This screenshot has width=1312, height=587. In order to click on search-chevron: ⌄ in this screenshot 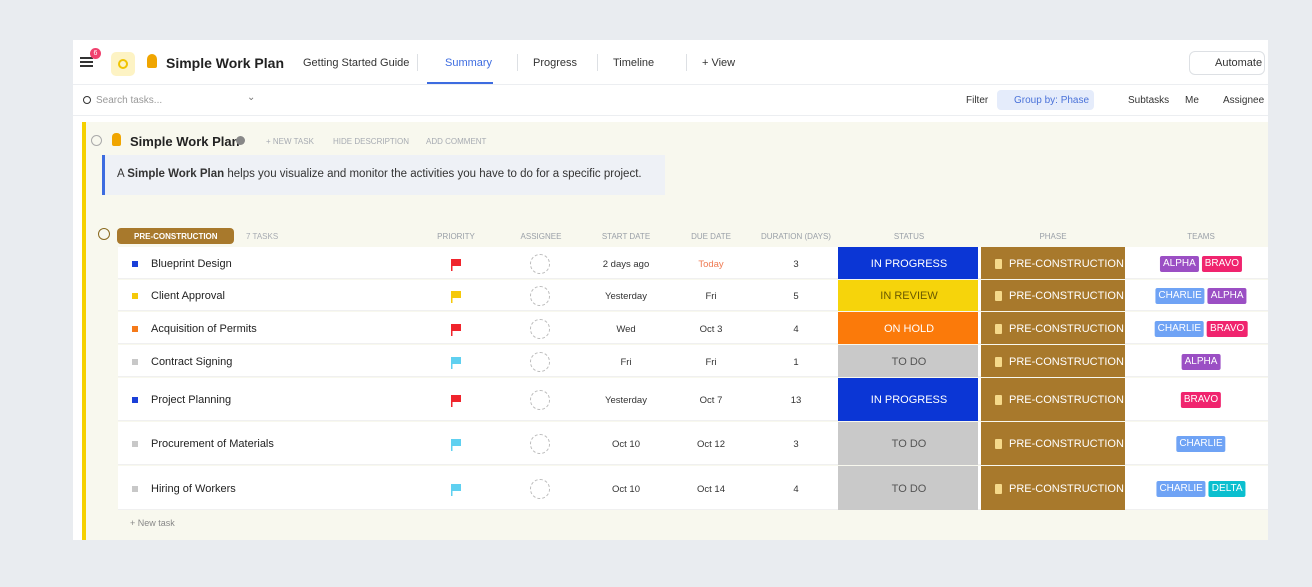, I will do `click(251, 97)`.